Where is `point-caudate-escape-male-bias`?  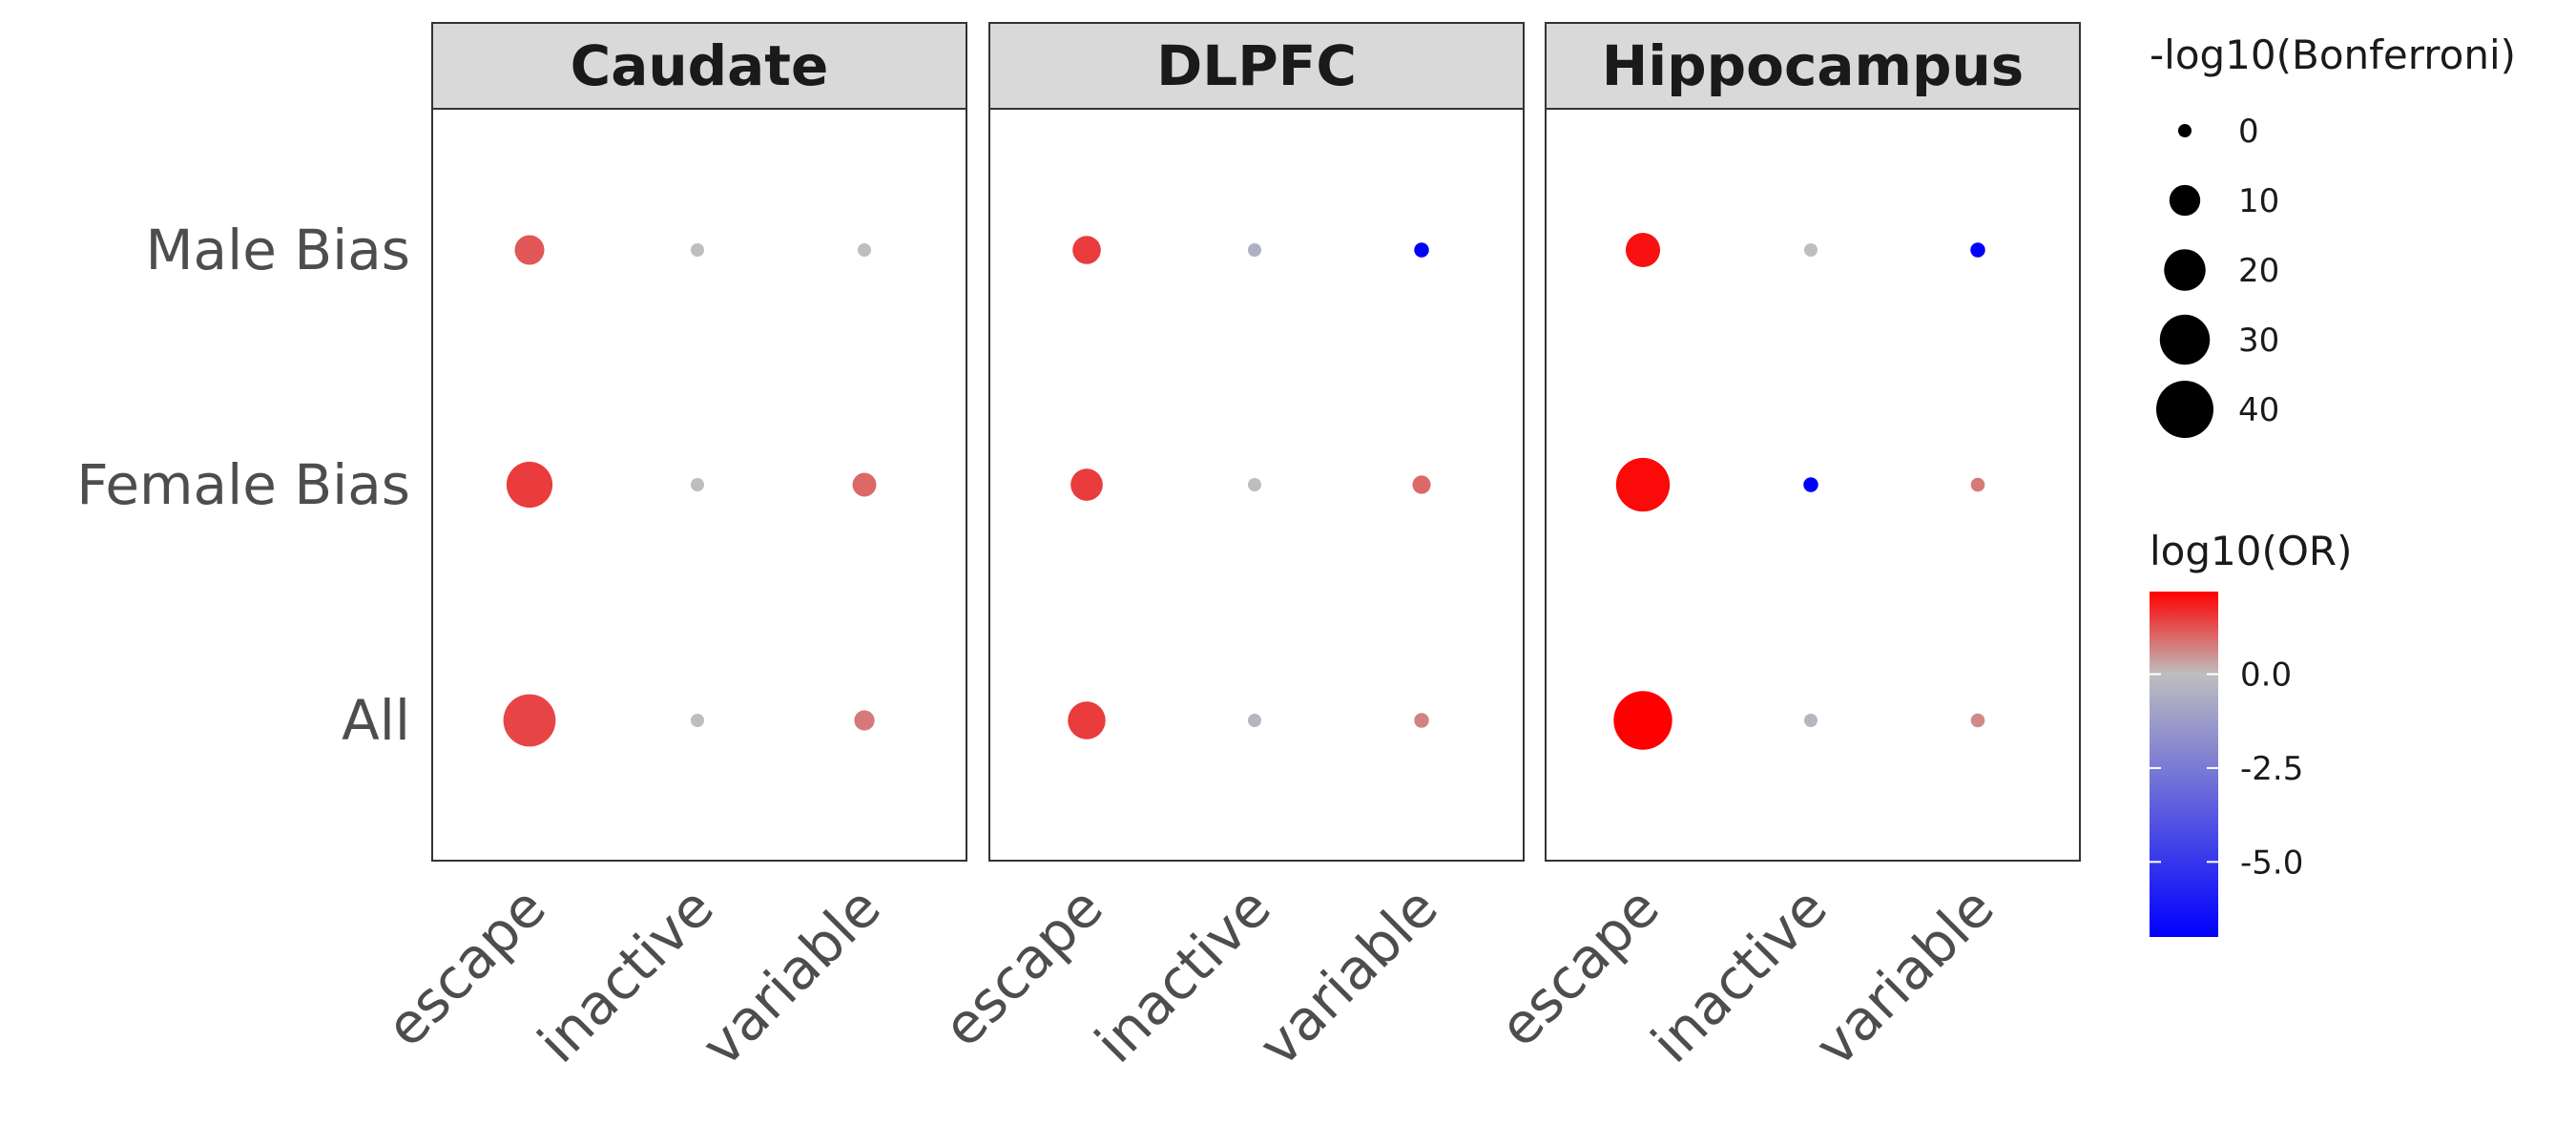 point-caudate-escape-male-bias is located at coordinates (529, 250).